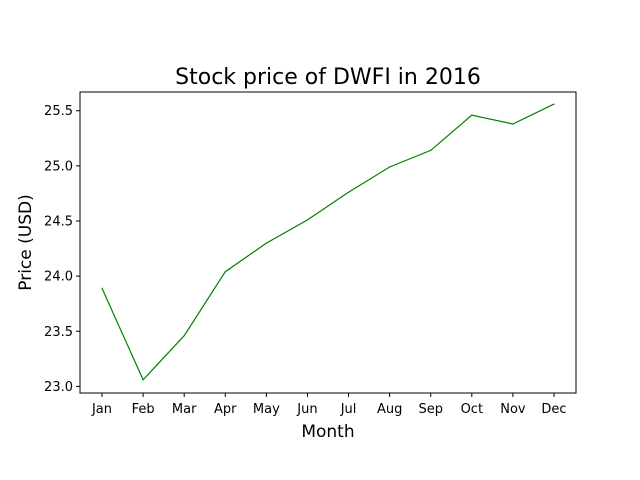 The width and height of the screenshot is (640, 480). What do you see at coordinates (58, 277) in the screenshot?
I see `y-tick-label: 24.0` at bounding box center [58, 277].